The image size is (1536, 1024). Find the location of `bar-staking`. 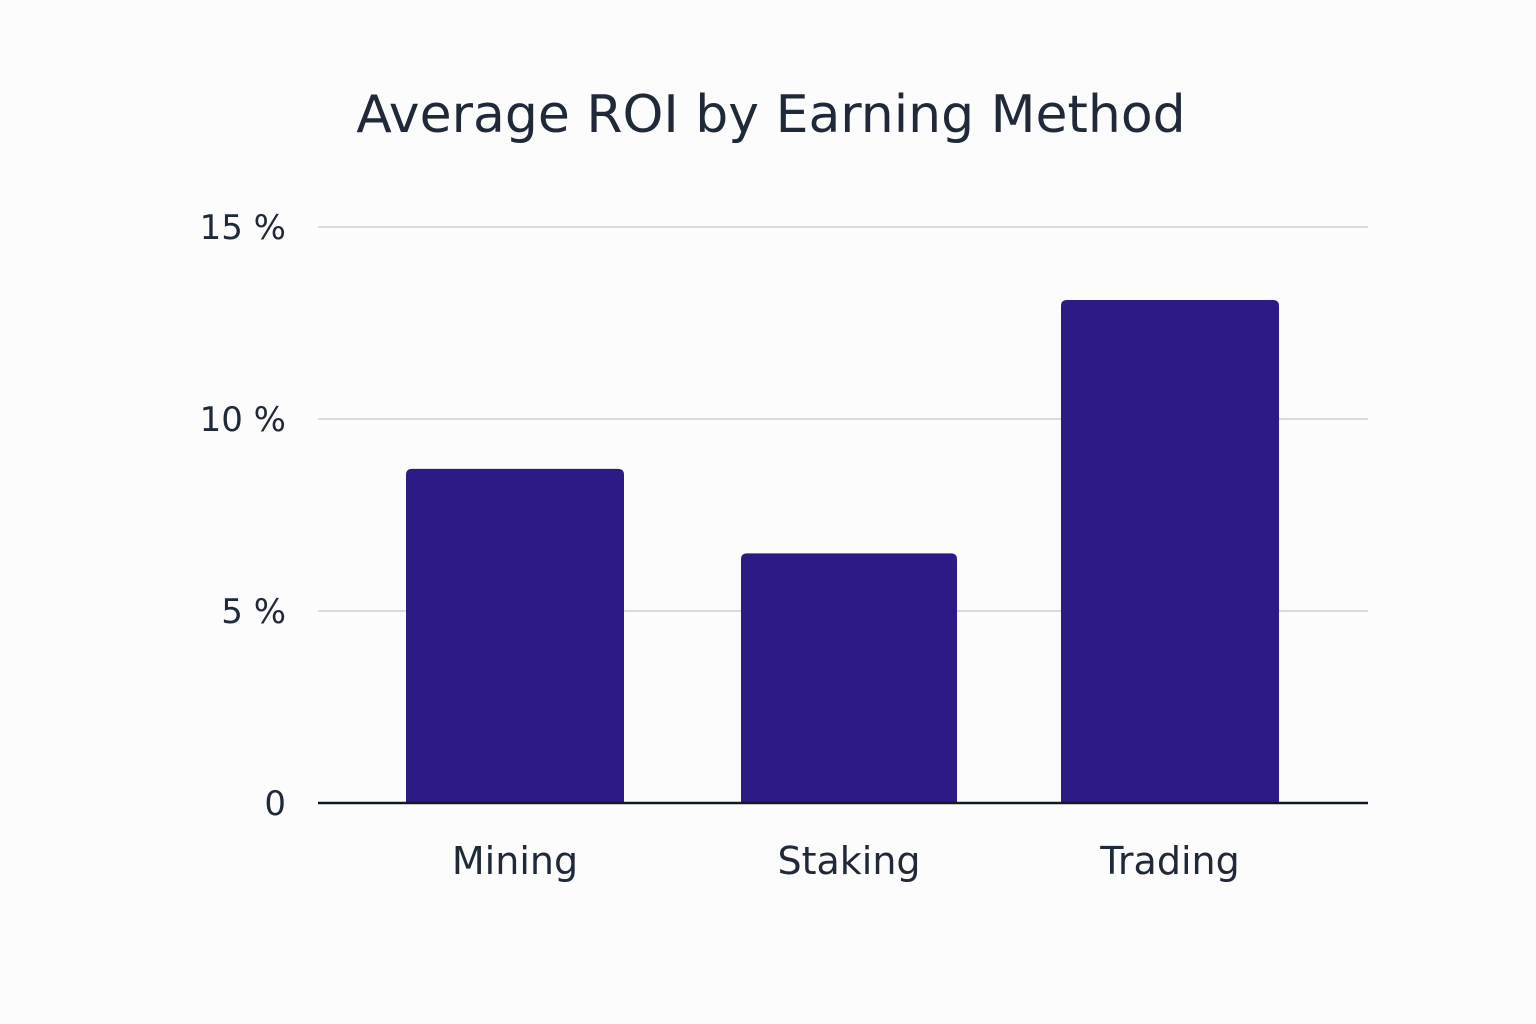

bar-staking is located at coordinates (849, 678).